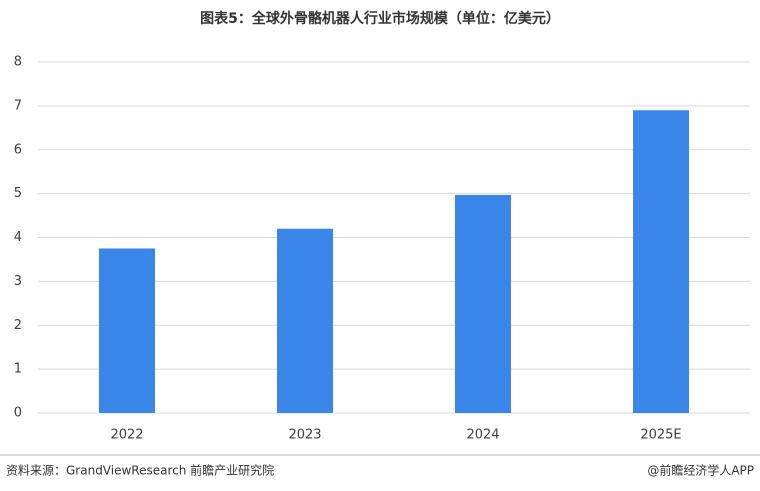 The width and height of the screenshot is (760, 491). What do you see at coordinates (18, 281) in the screenshot?
I see `y-tick-label: 3` at bounding box center [18, 281].